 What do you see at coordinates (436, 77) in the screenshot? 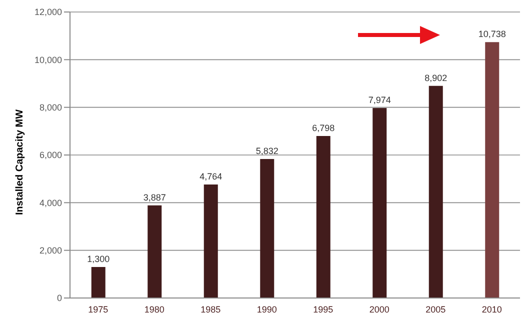
I see `data-label: 8,902` at bounding box center [436, 77].